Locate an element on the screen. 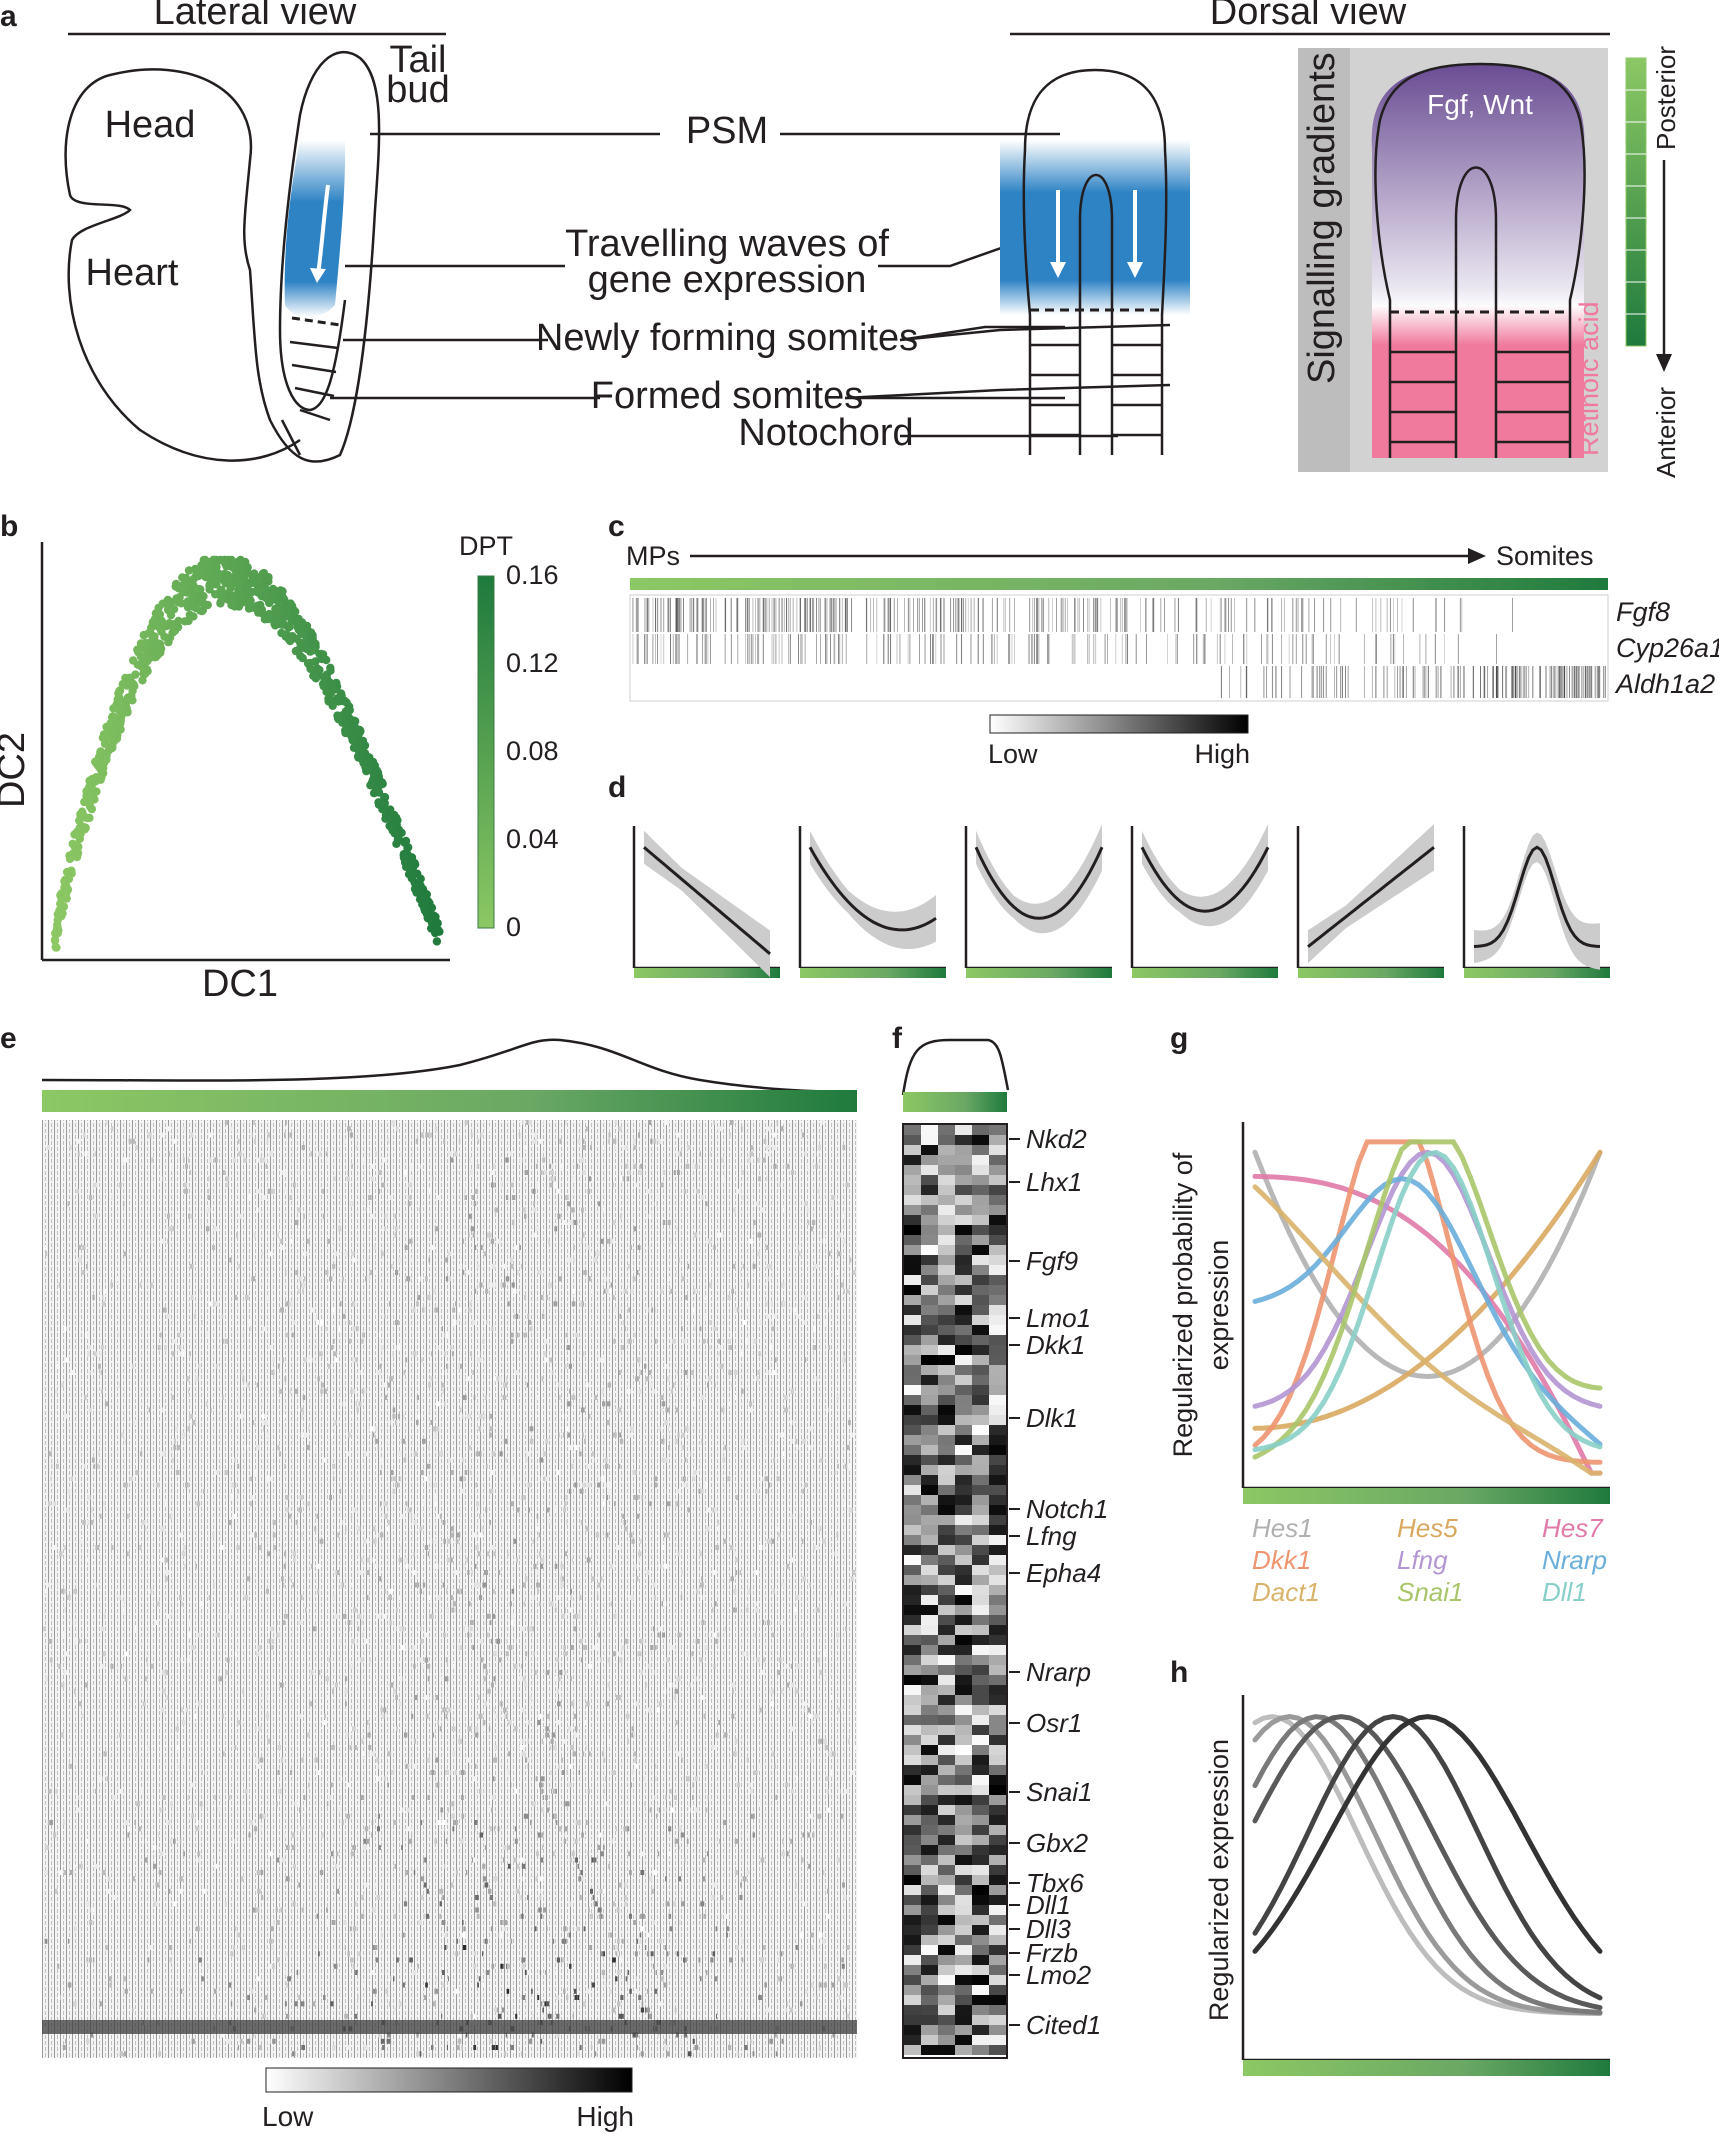  d-trend-line is located at coordinates (707, 900).